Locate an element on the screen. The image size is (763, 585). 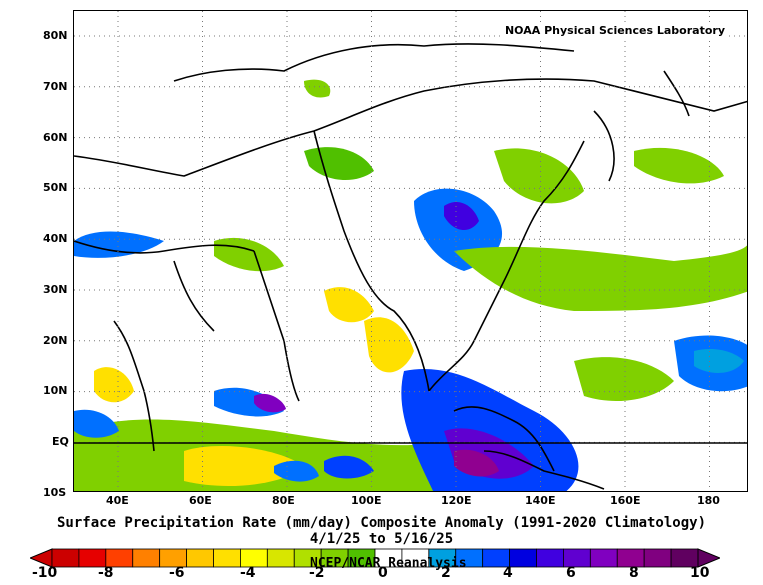
colorbar is located at coordinates (375, 558).